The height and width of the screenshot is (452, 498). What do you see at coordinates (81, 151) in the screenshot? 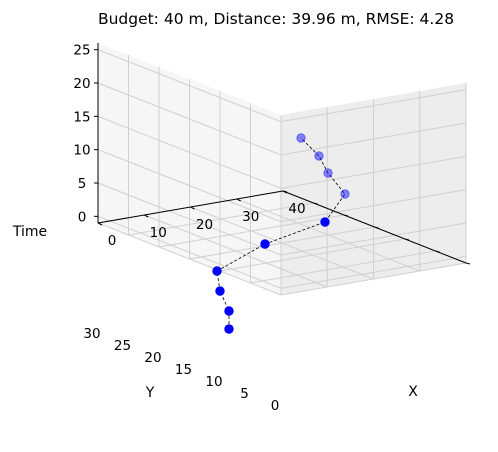
I see `z-tick-label: 10` at bounding box center [81, 151].